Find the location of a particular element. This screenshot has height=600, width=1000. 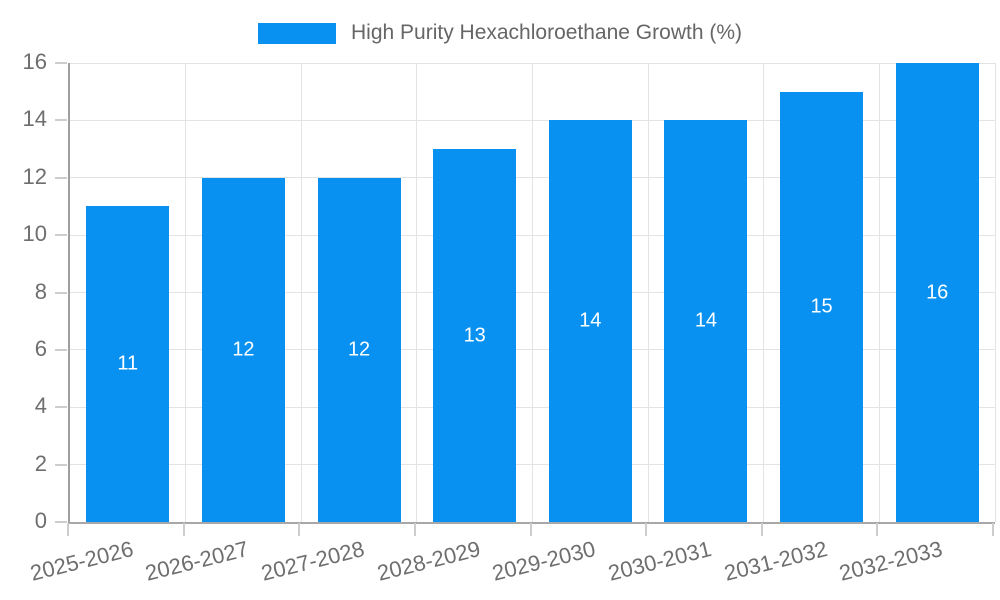

y-axis-tick-label: 10 is located at coordinates (34, 234).